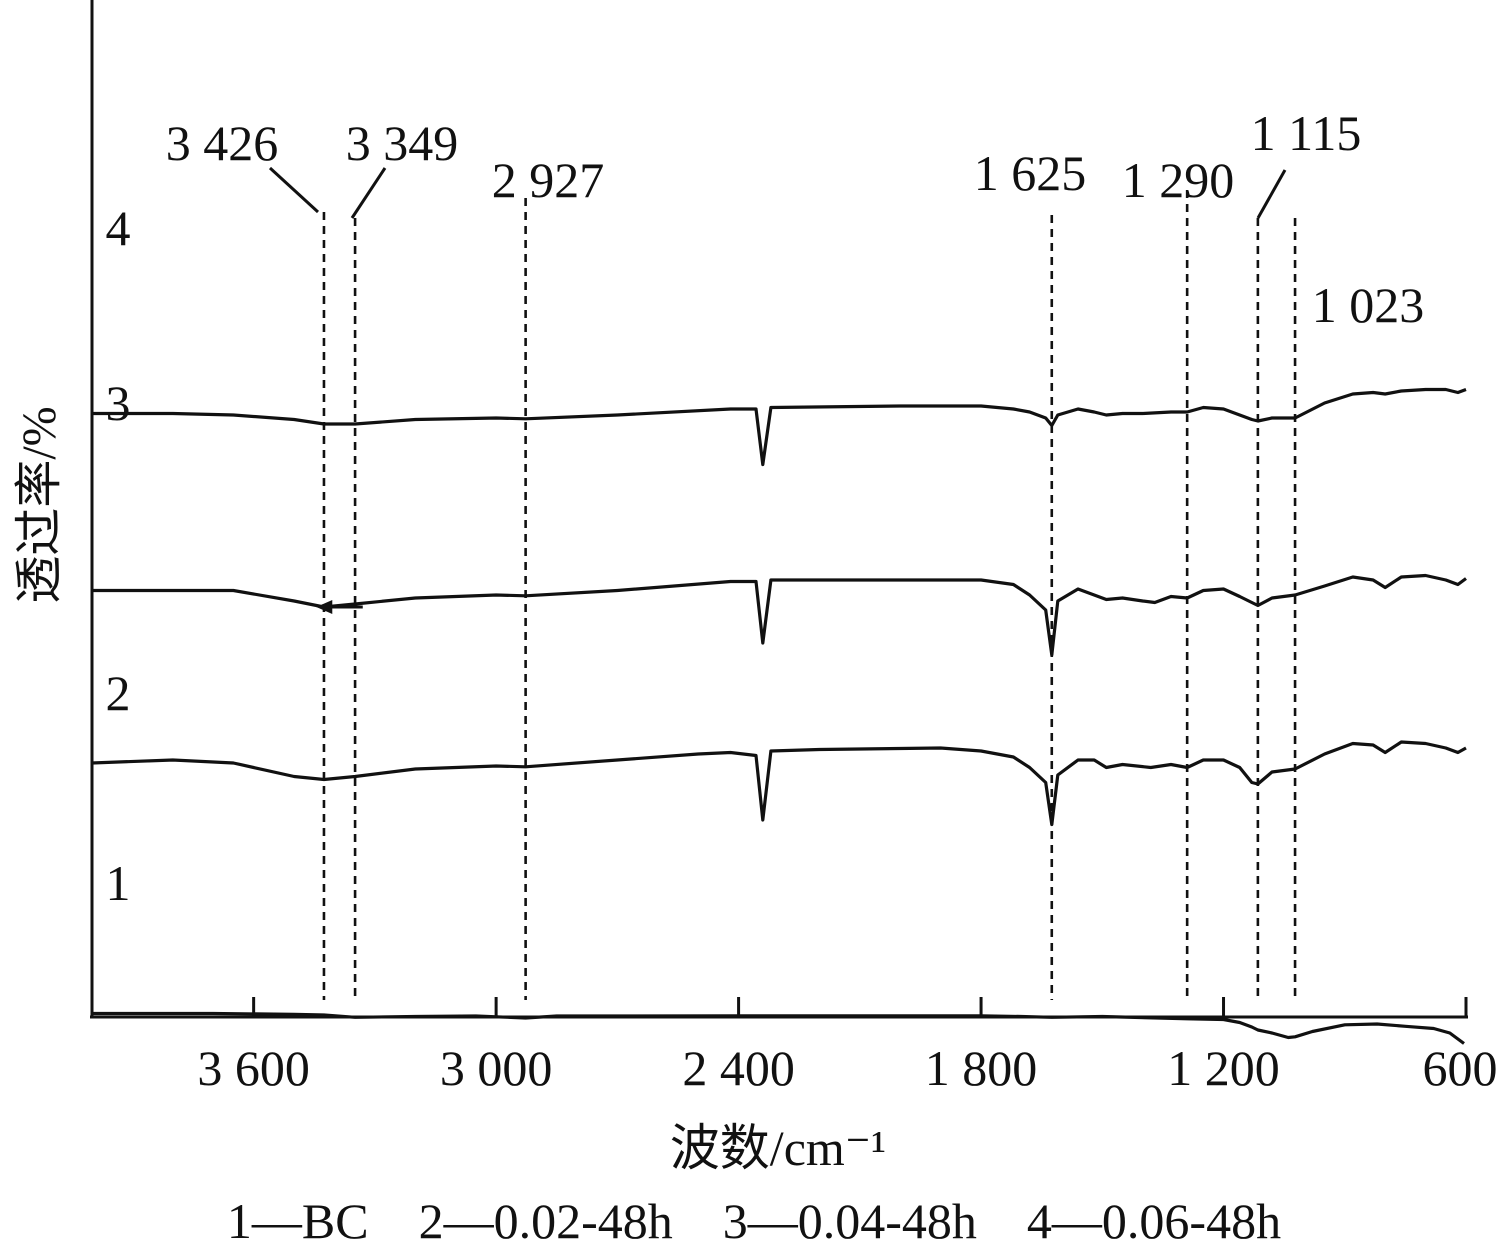 This screenshot has height=1250, width=1508. I want to click on series-labels-group: 1 2 3 4, so click(118, 555).